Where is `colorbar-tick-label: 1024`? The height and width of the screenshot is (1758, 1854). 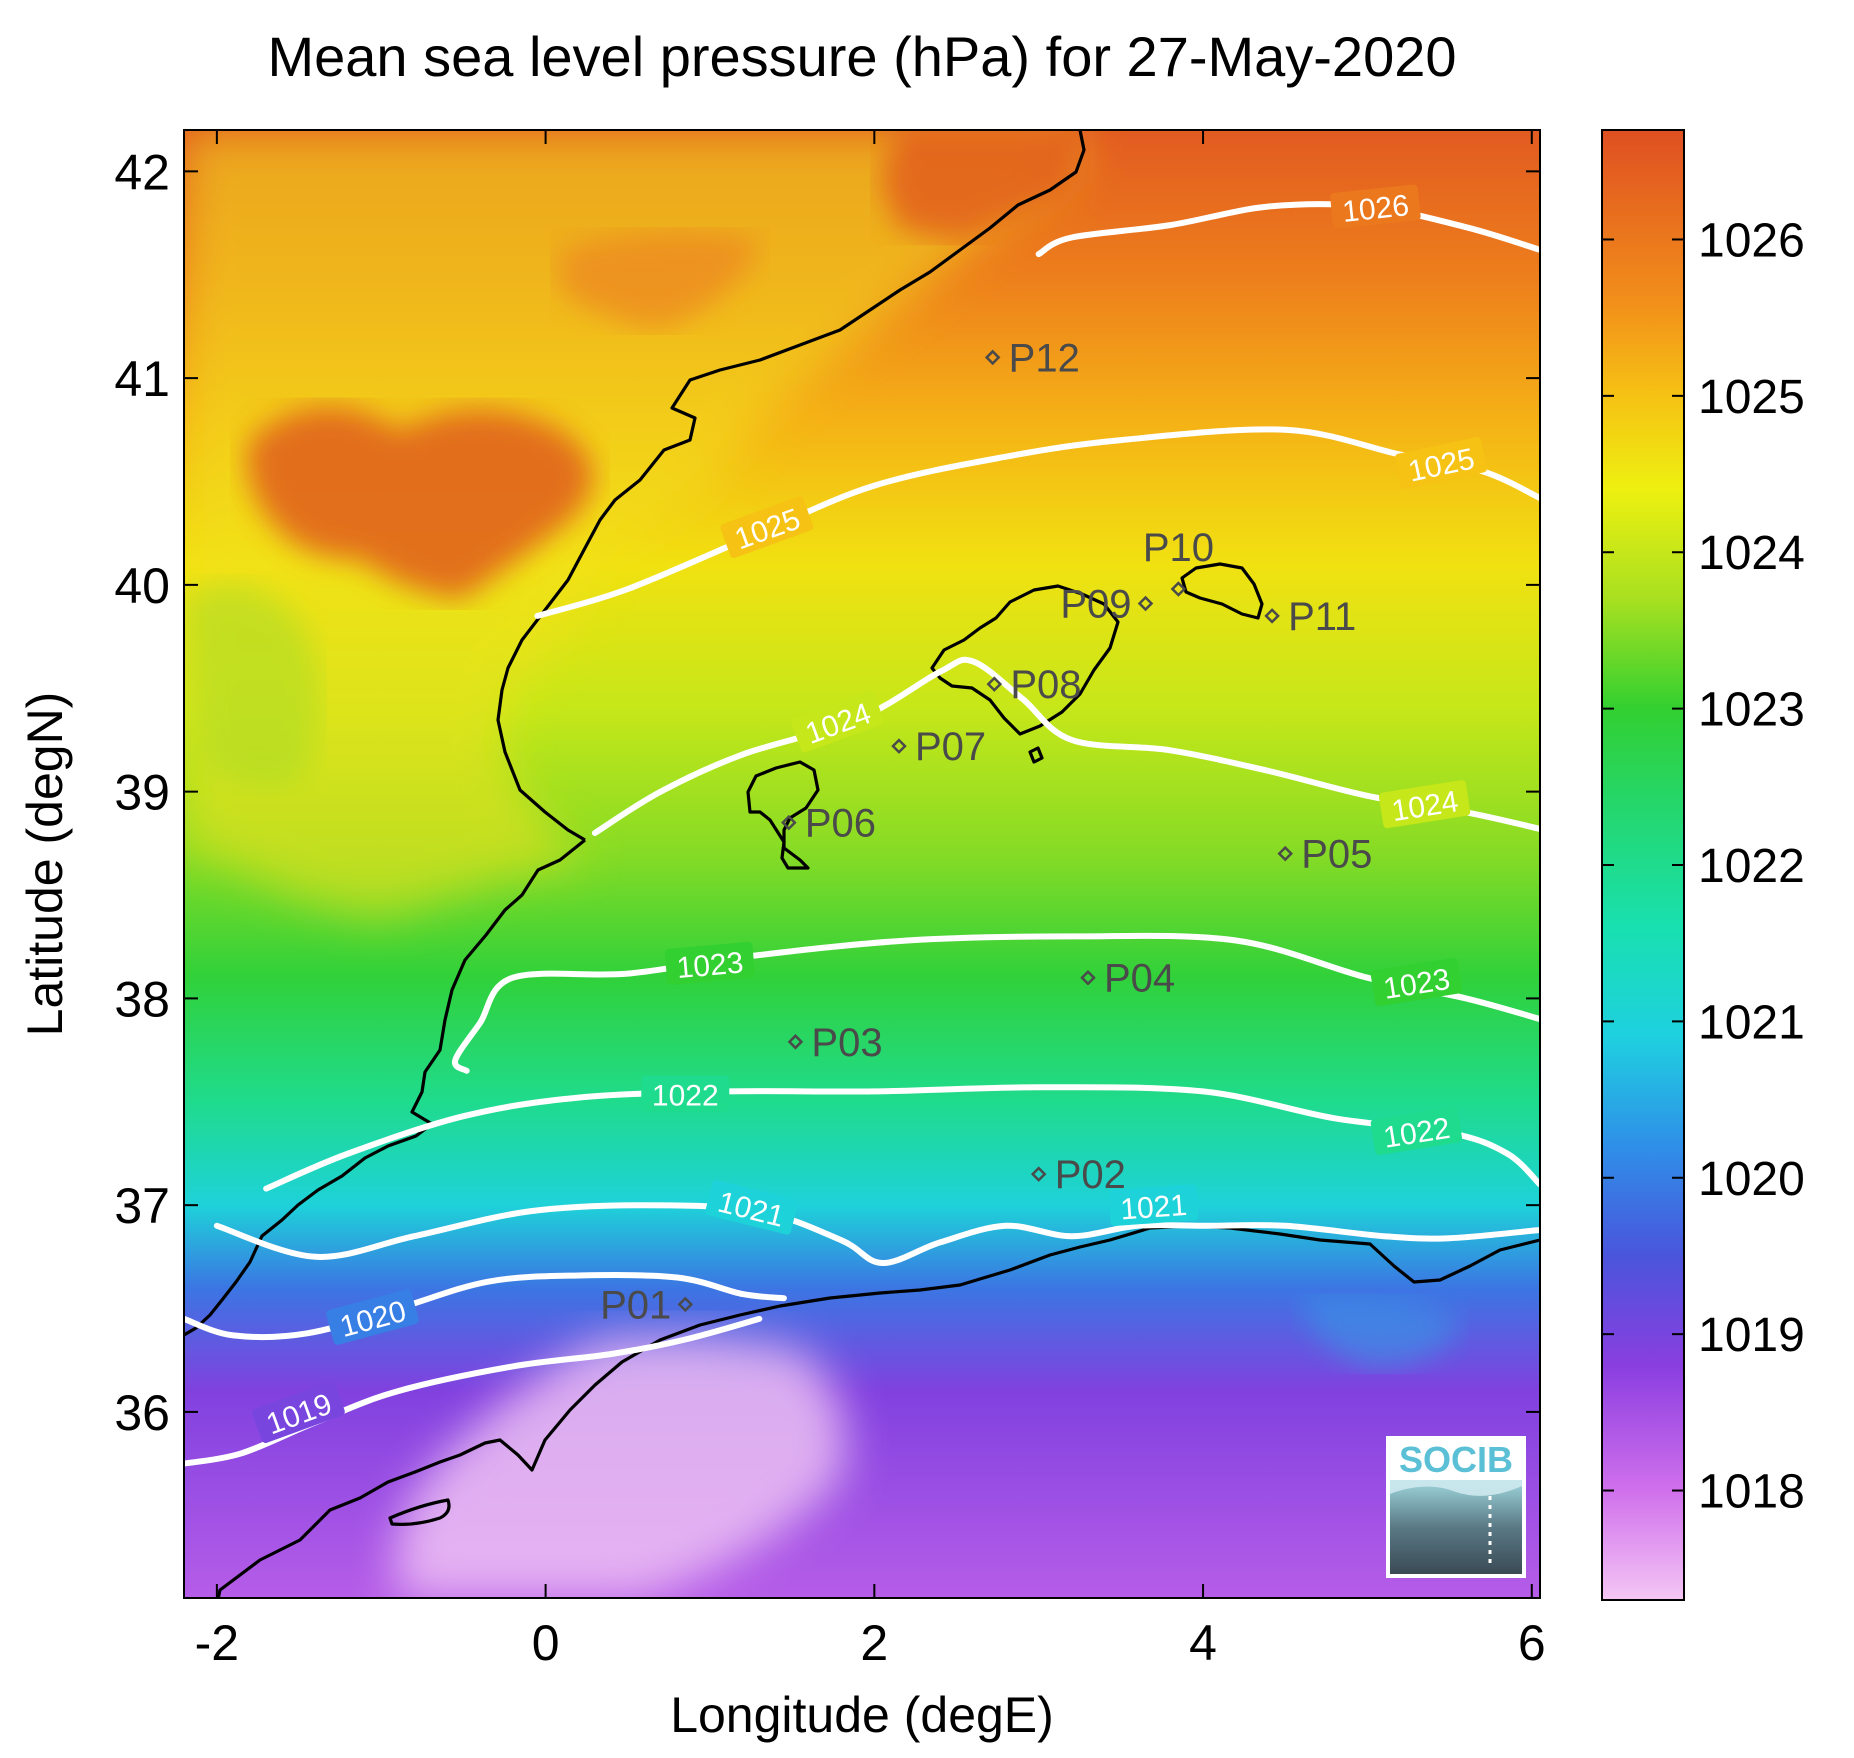
colorbar-tick-label: 1024 is located at coordinates (1751, 553).